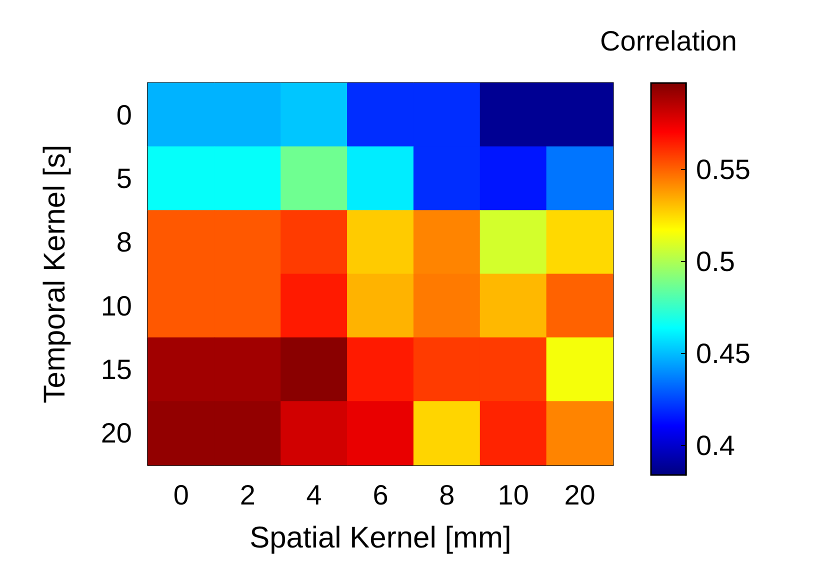 This screenshot has height=566, width=813. What do you see at coordinates (116, 306) in the screenshot?
I see `y-tick-label: 10` at bounding box center [116, 306].